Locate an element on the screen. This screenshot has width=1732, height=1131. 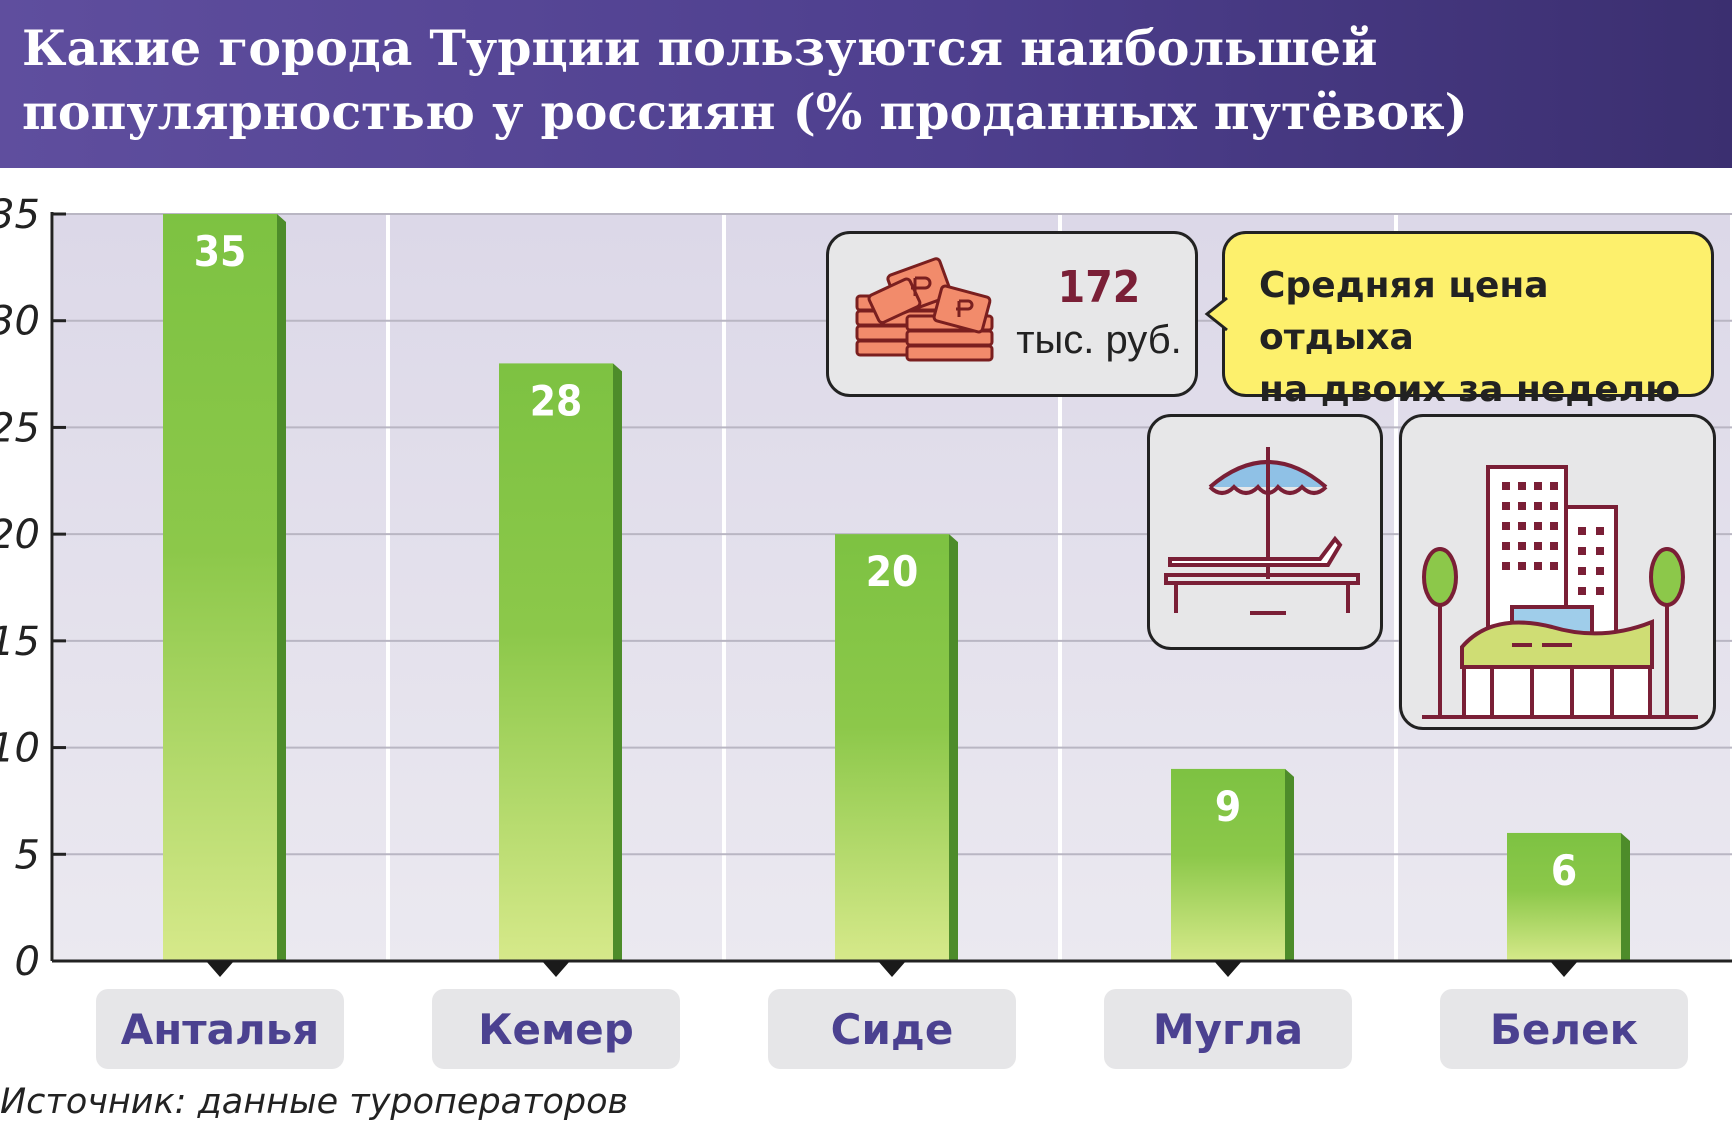
y-tick-label: 35 is located at coordinates (20, 215).